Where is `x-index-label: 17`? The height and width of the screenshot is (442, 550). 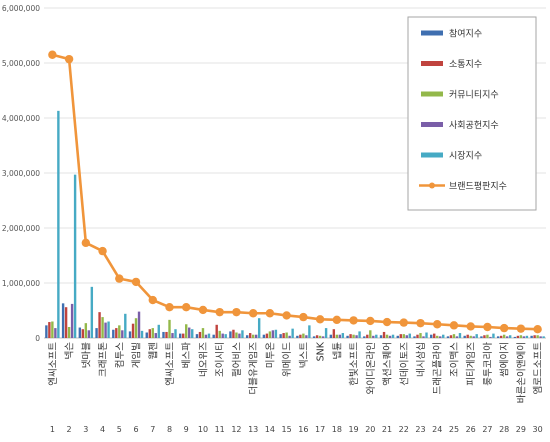 x-index-label: 17 is located at coordinates (320, 429).